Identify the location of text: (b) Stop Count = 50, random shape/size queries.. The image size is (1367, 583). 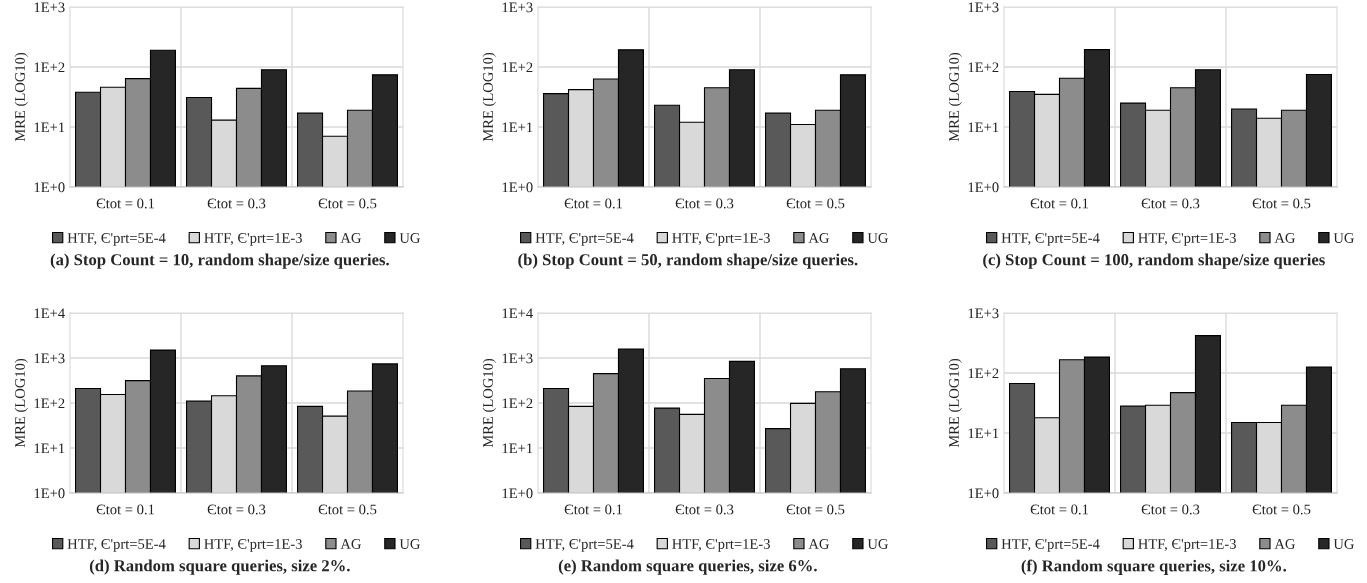
(688, 261).